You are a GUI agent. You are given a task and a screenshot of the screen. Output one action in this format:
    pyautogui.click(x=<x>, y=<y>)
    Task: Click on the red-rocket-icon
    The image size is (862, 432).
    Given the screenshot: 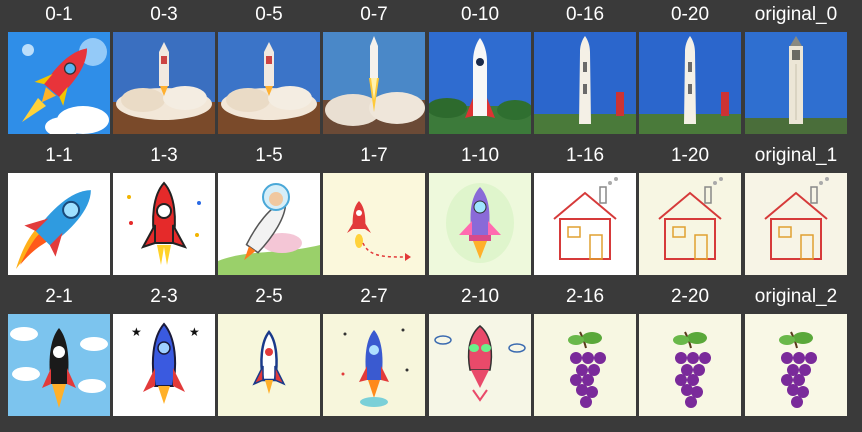 What is the action you would take?
    pyautogui.click(x=164, y=224)
    